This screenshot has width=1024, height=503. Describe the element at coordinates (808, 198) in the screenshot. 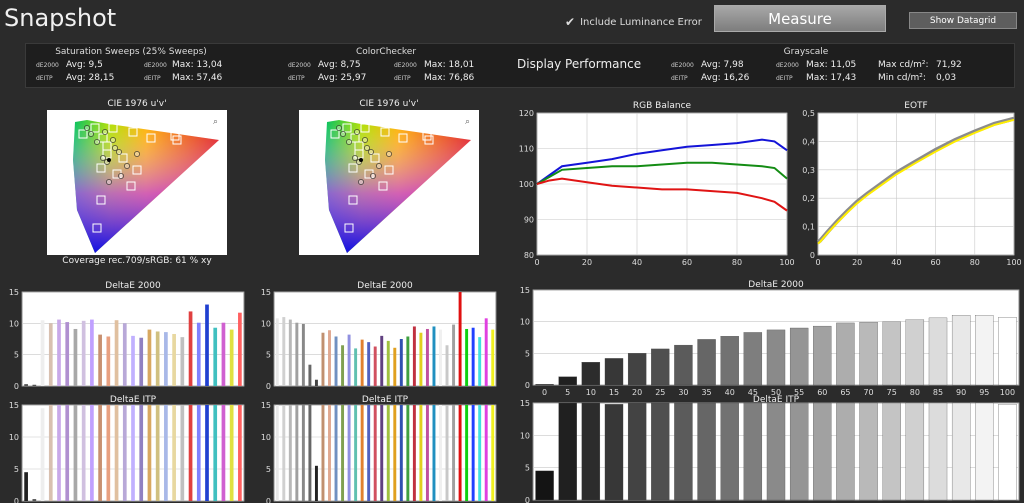

I see `y-tick-label: 0,2` at that location.